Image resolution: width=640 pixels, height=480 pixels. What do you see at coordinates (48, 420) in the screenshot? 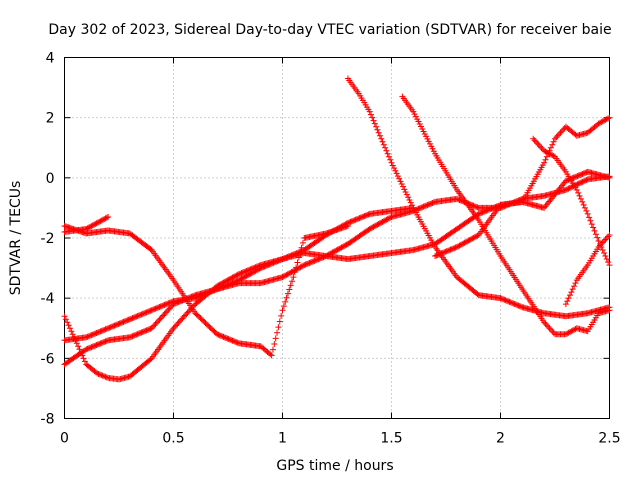
I see `y-tick-label: -8` at bounding box center [48, 420].